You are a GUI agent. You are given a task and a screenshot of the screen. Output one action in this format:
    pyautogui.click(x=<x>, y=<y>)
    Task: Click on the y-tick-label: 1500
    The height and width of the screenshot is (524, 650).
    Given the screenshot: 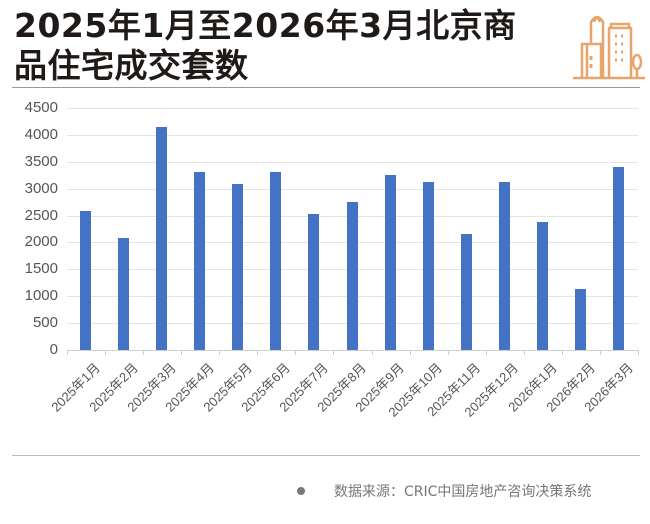 What is the action you would take?
    pyautogui.click(x=41, y=269)
    